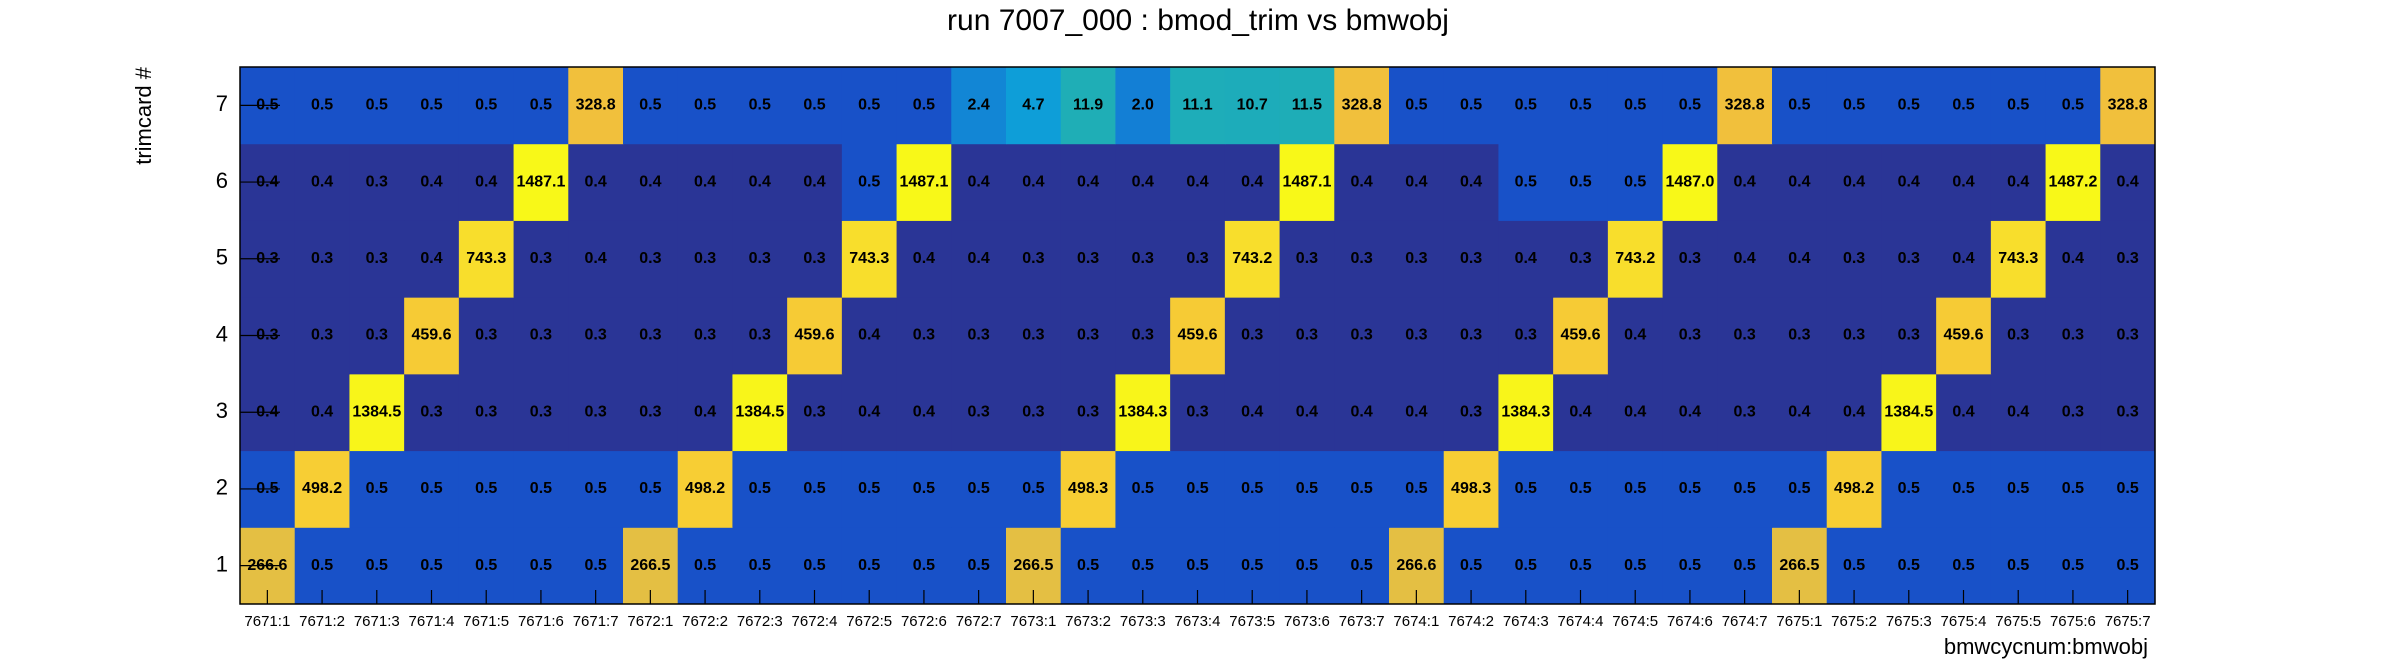 This screenshot has height=672, width=2396. Describe the element at coordinates (1088, 488) in the screenshot. I see `cell-label: 498.3` at that location.